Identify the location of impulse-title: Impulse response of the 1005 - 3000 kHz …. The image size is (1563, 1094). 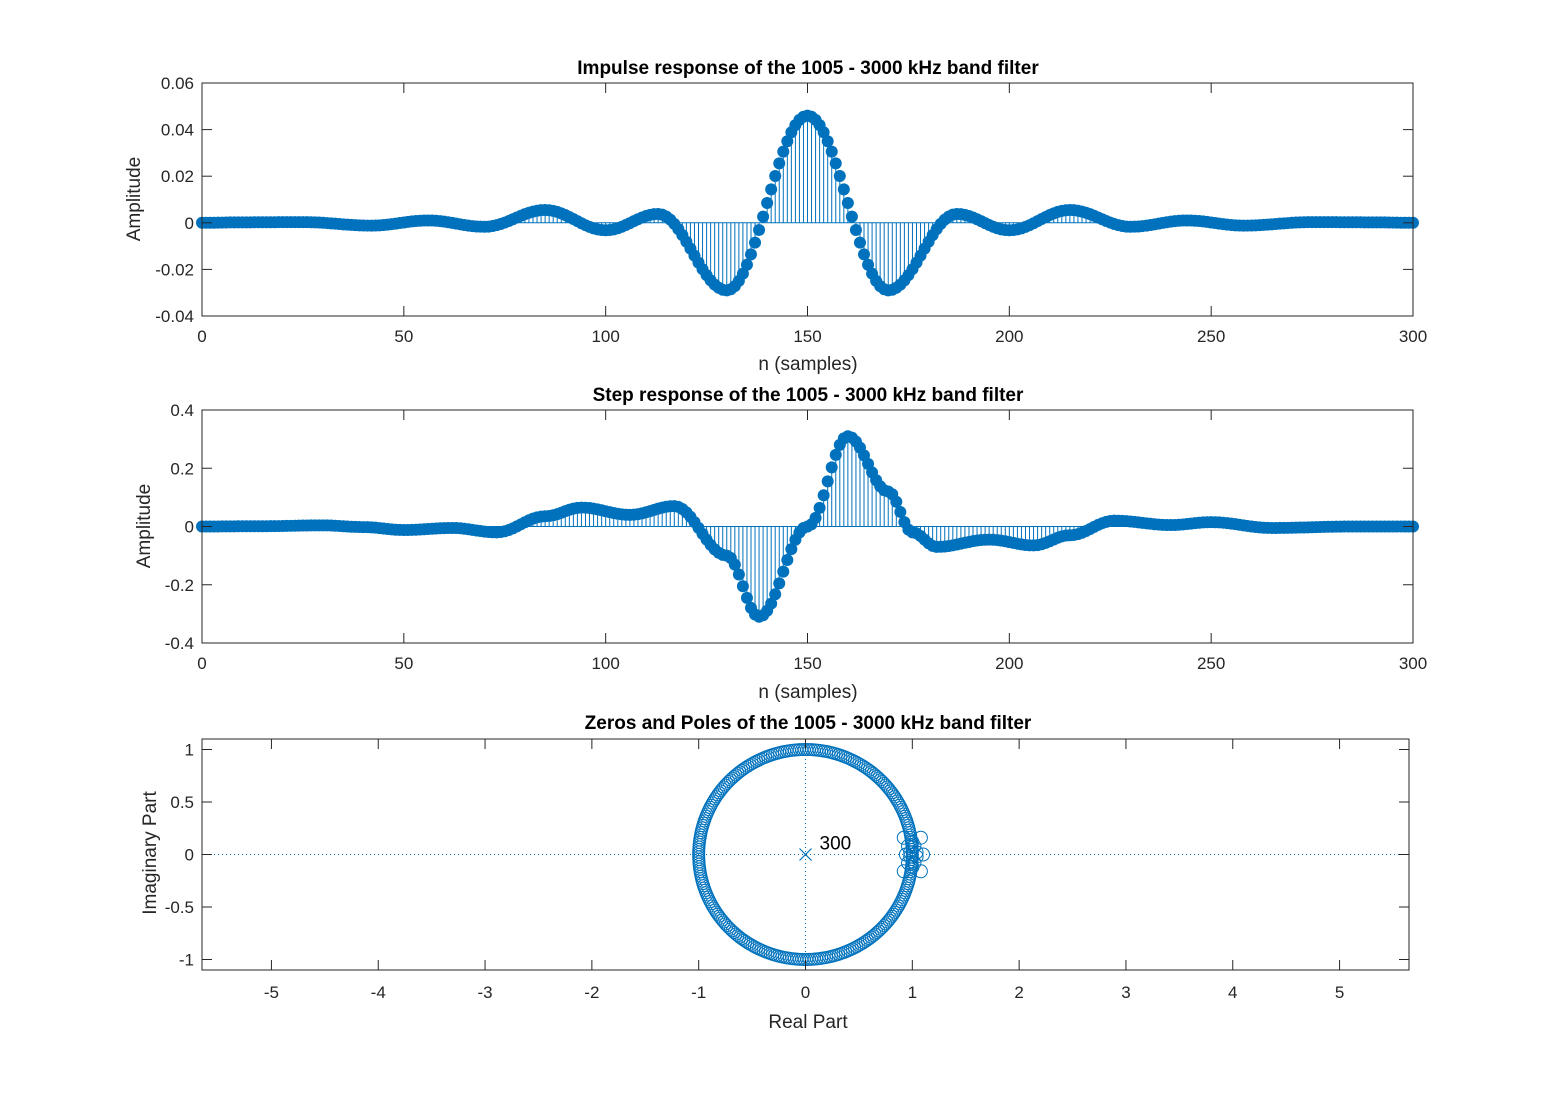
(808, 68).